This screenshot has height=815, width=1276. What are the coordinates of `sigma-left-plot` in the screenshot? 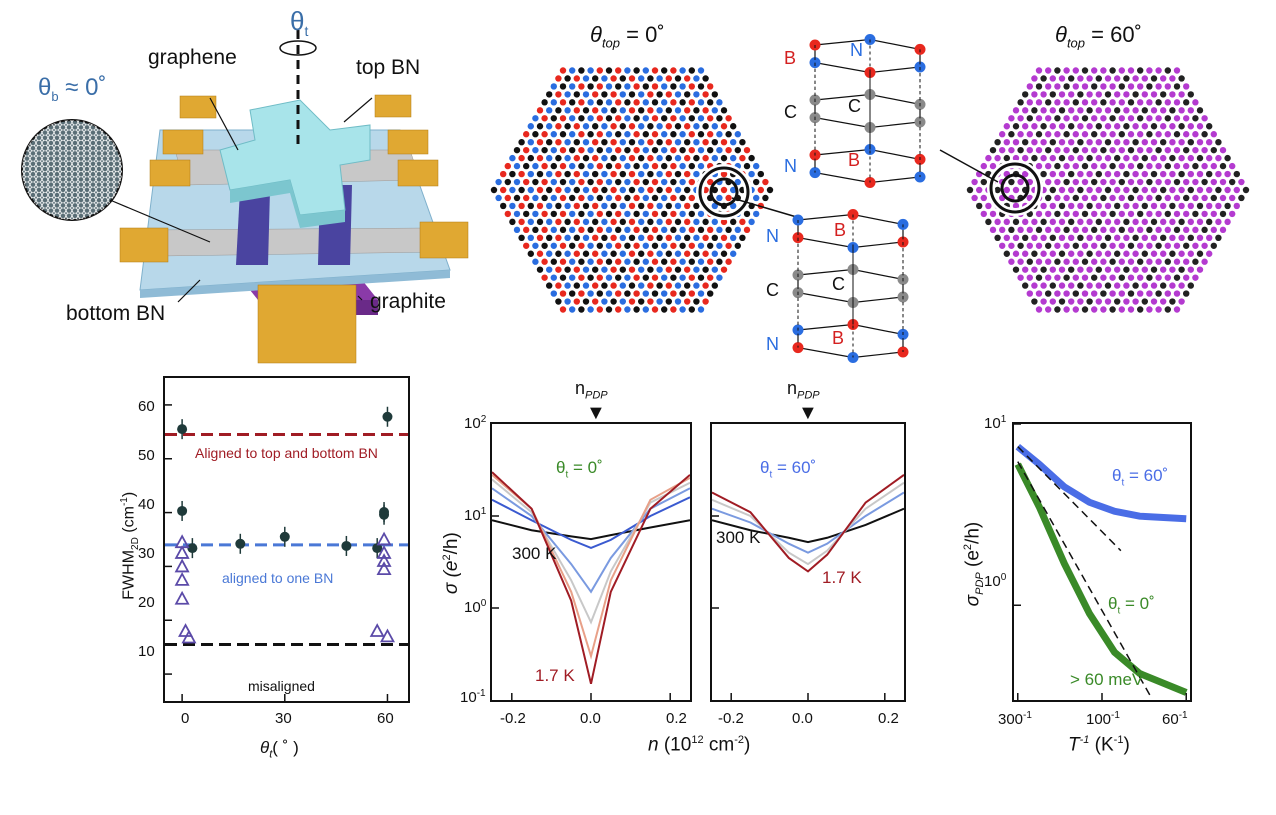 It's located at (591, 585).